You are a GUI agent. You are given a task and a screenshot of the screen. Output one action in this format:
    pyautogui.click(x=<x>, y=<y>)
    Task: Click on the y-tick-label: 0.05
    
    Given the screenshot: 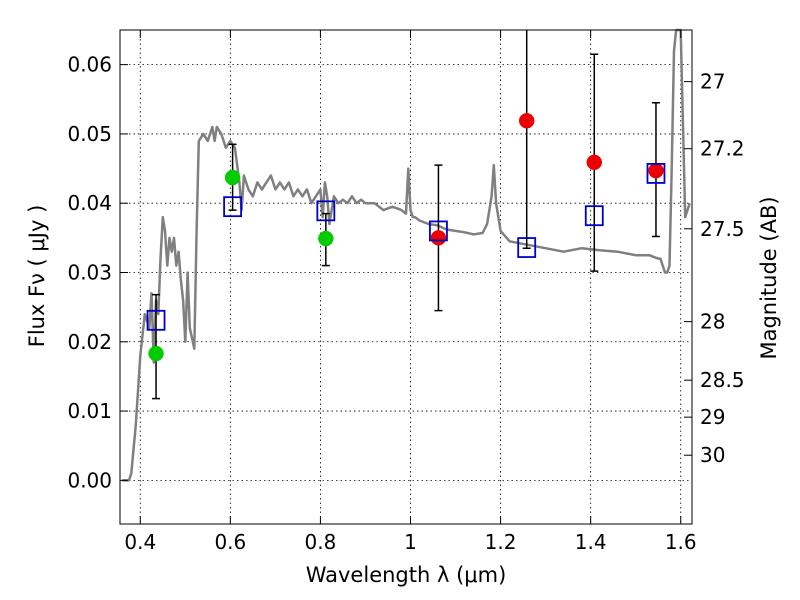 What is the action you would take?
    pyautogui.click(x=89, y=134)
    